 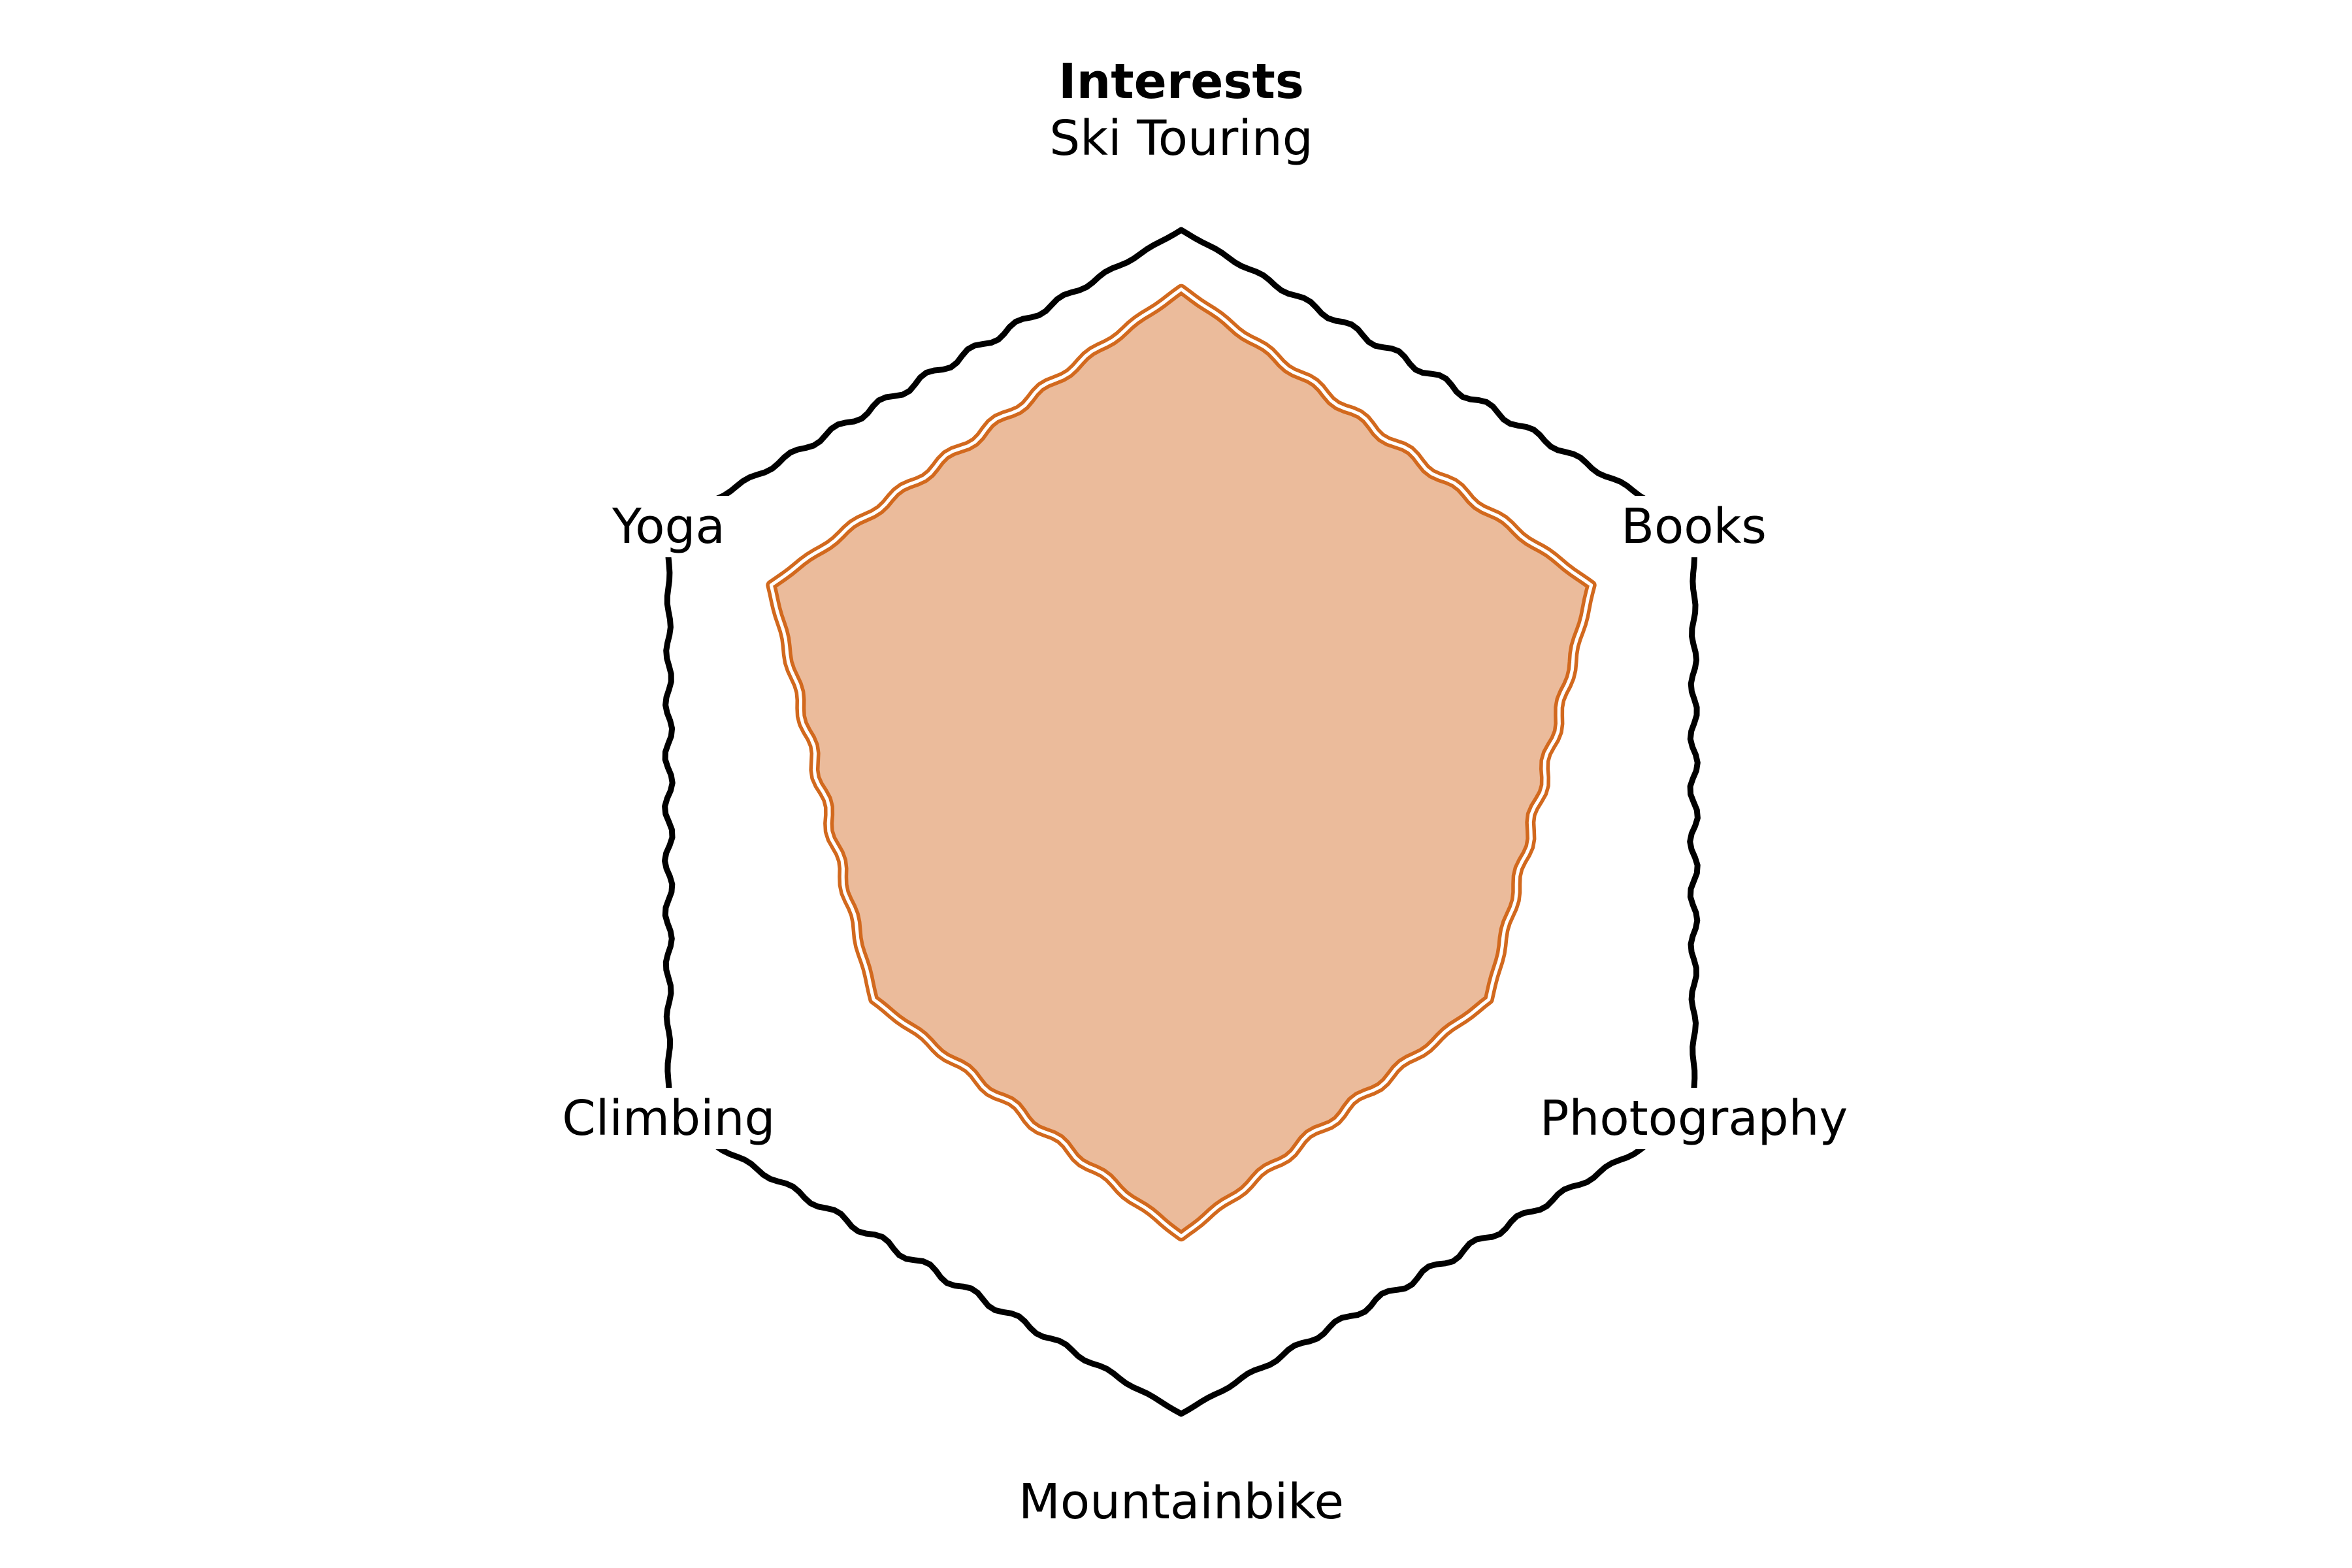 I want to click on category-label-group: Mountainbike, so click(x=1181, y=1502).